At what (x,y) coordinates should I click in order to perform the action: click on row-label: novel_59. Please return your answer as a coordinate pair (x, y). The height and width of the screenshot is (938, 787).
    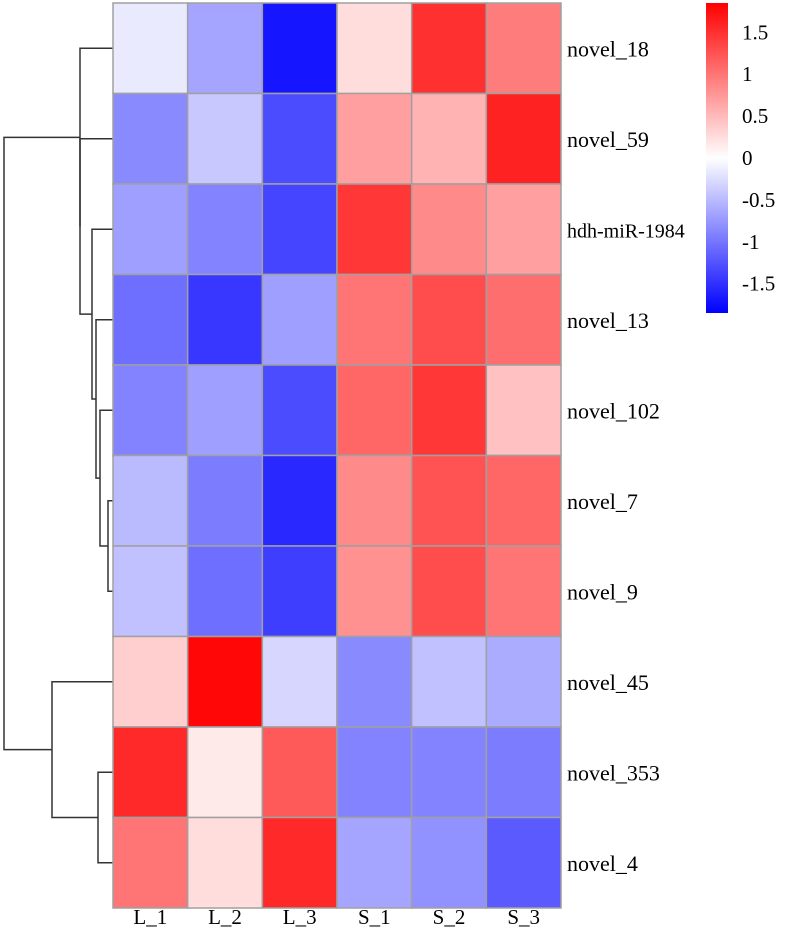
    Looking at the image, I should click on (608, 139).